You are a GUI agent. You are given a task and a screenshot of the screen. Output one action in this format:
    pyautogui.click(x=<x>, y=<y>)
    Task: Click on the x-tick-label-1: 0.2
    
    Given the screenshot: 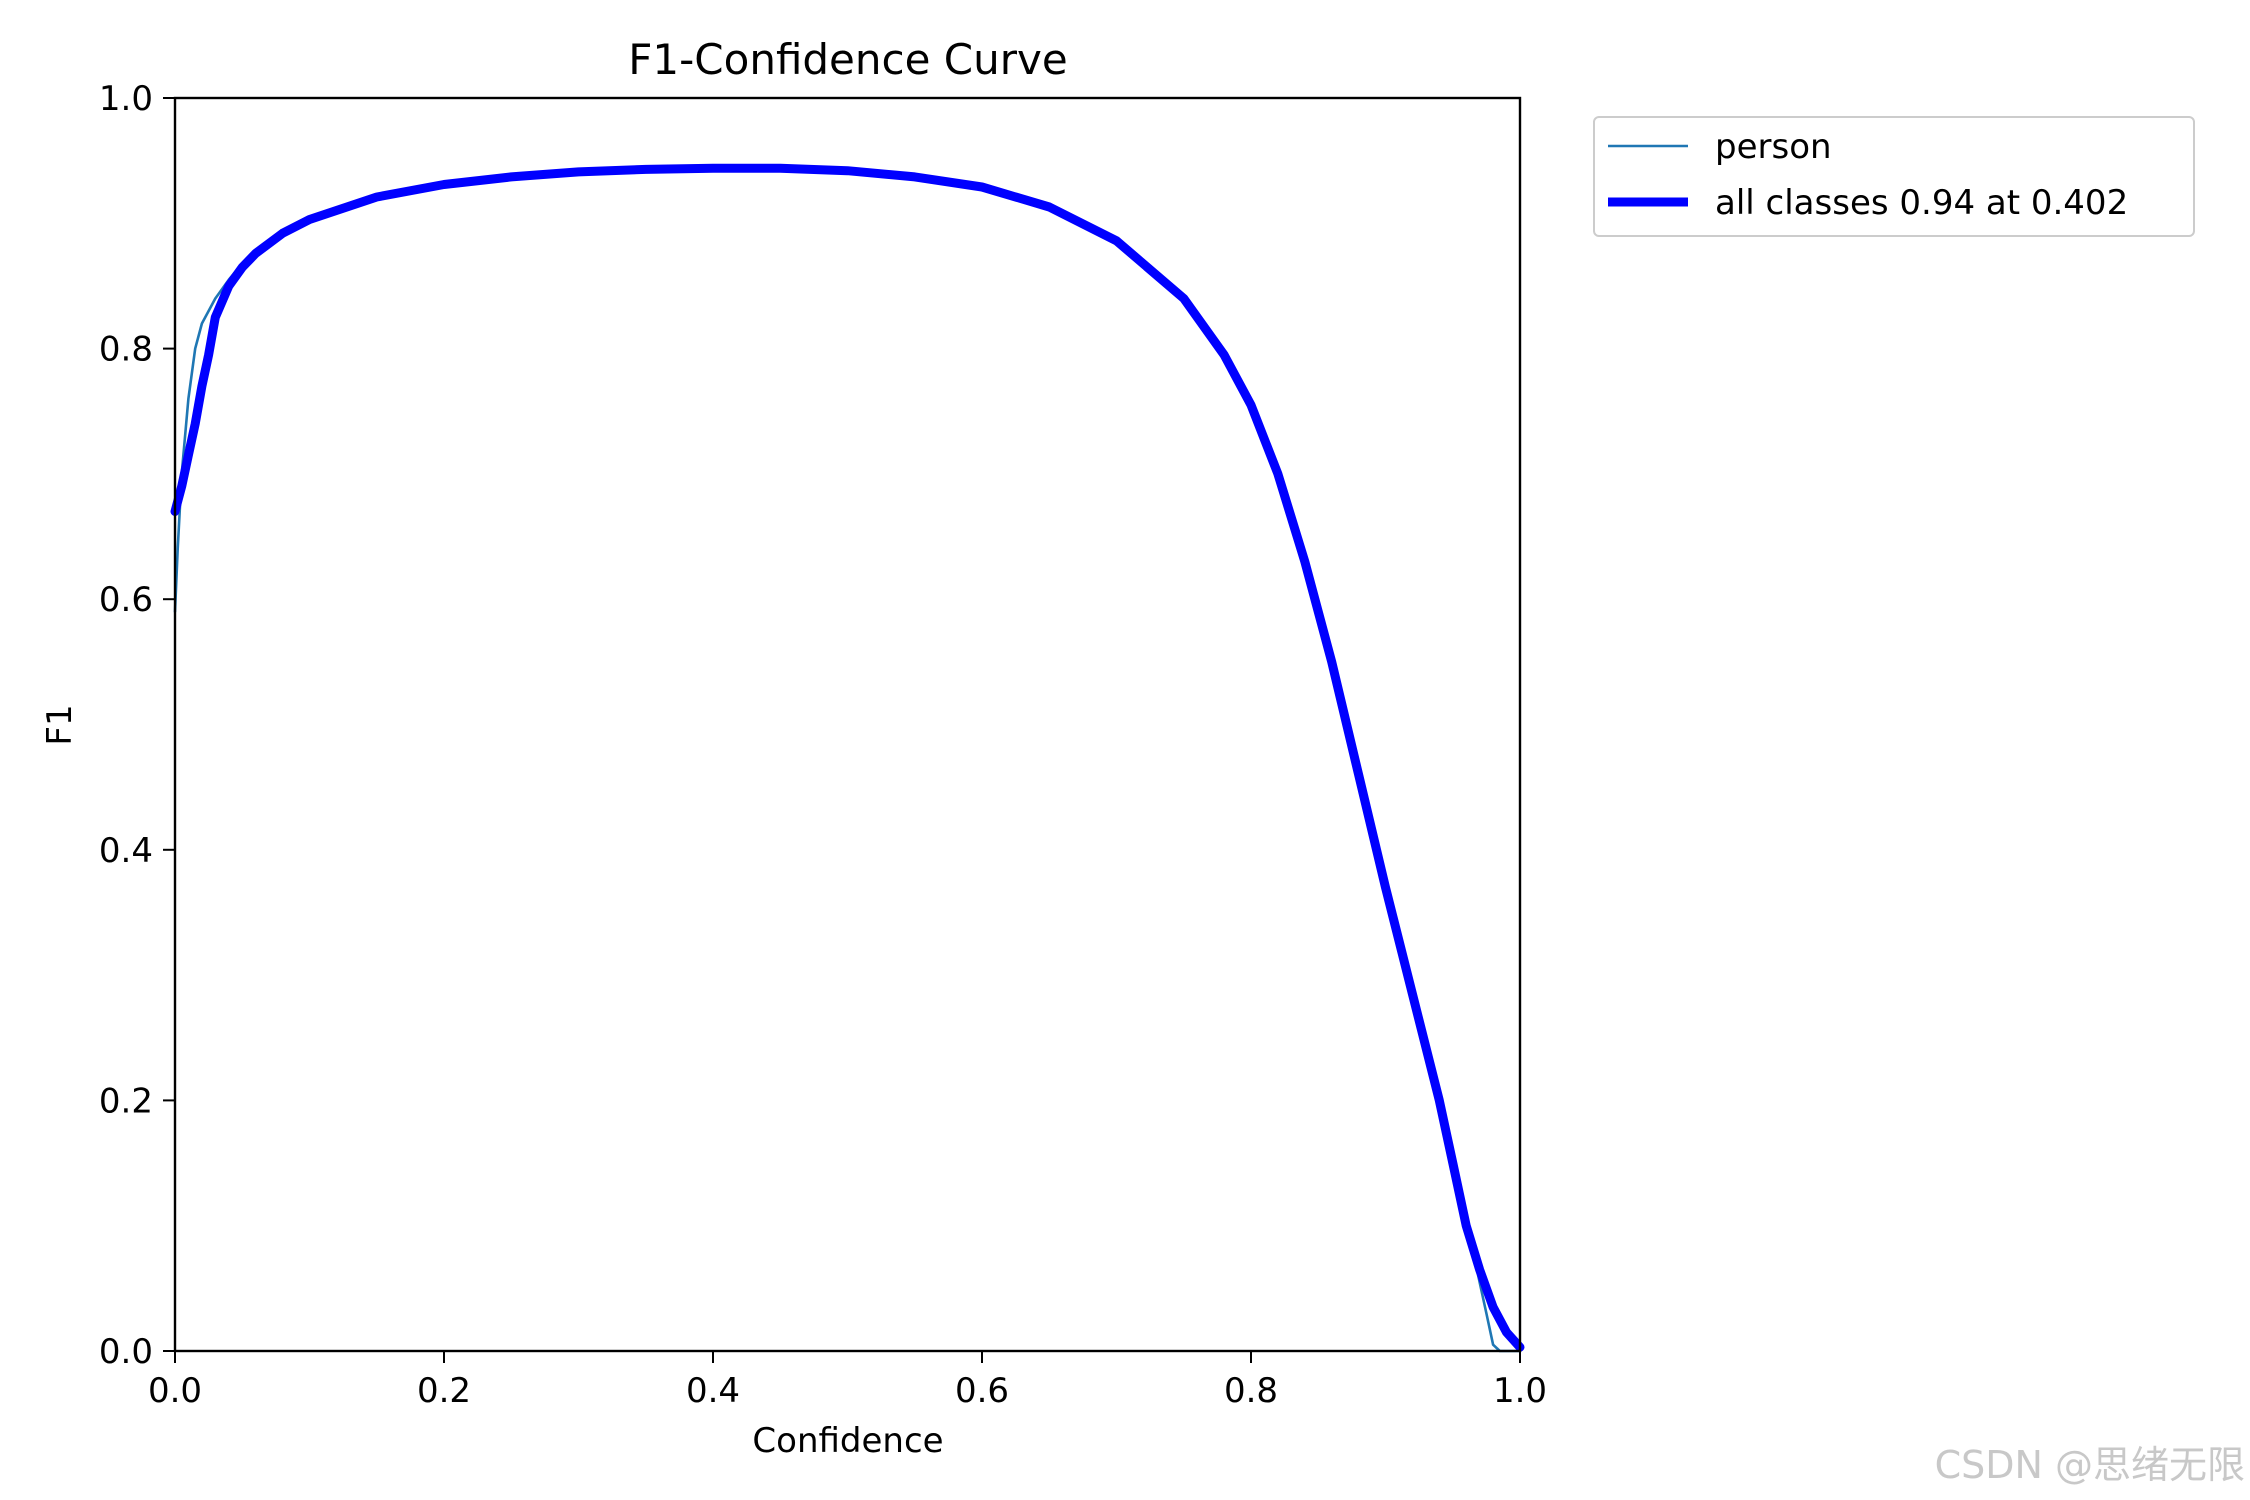 What is the action you would take?
    pyautogui.click(x=444, y=1391)
    